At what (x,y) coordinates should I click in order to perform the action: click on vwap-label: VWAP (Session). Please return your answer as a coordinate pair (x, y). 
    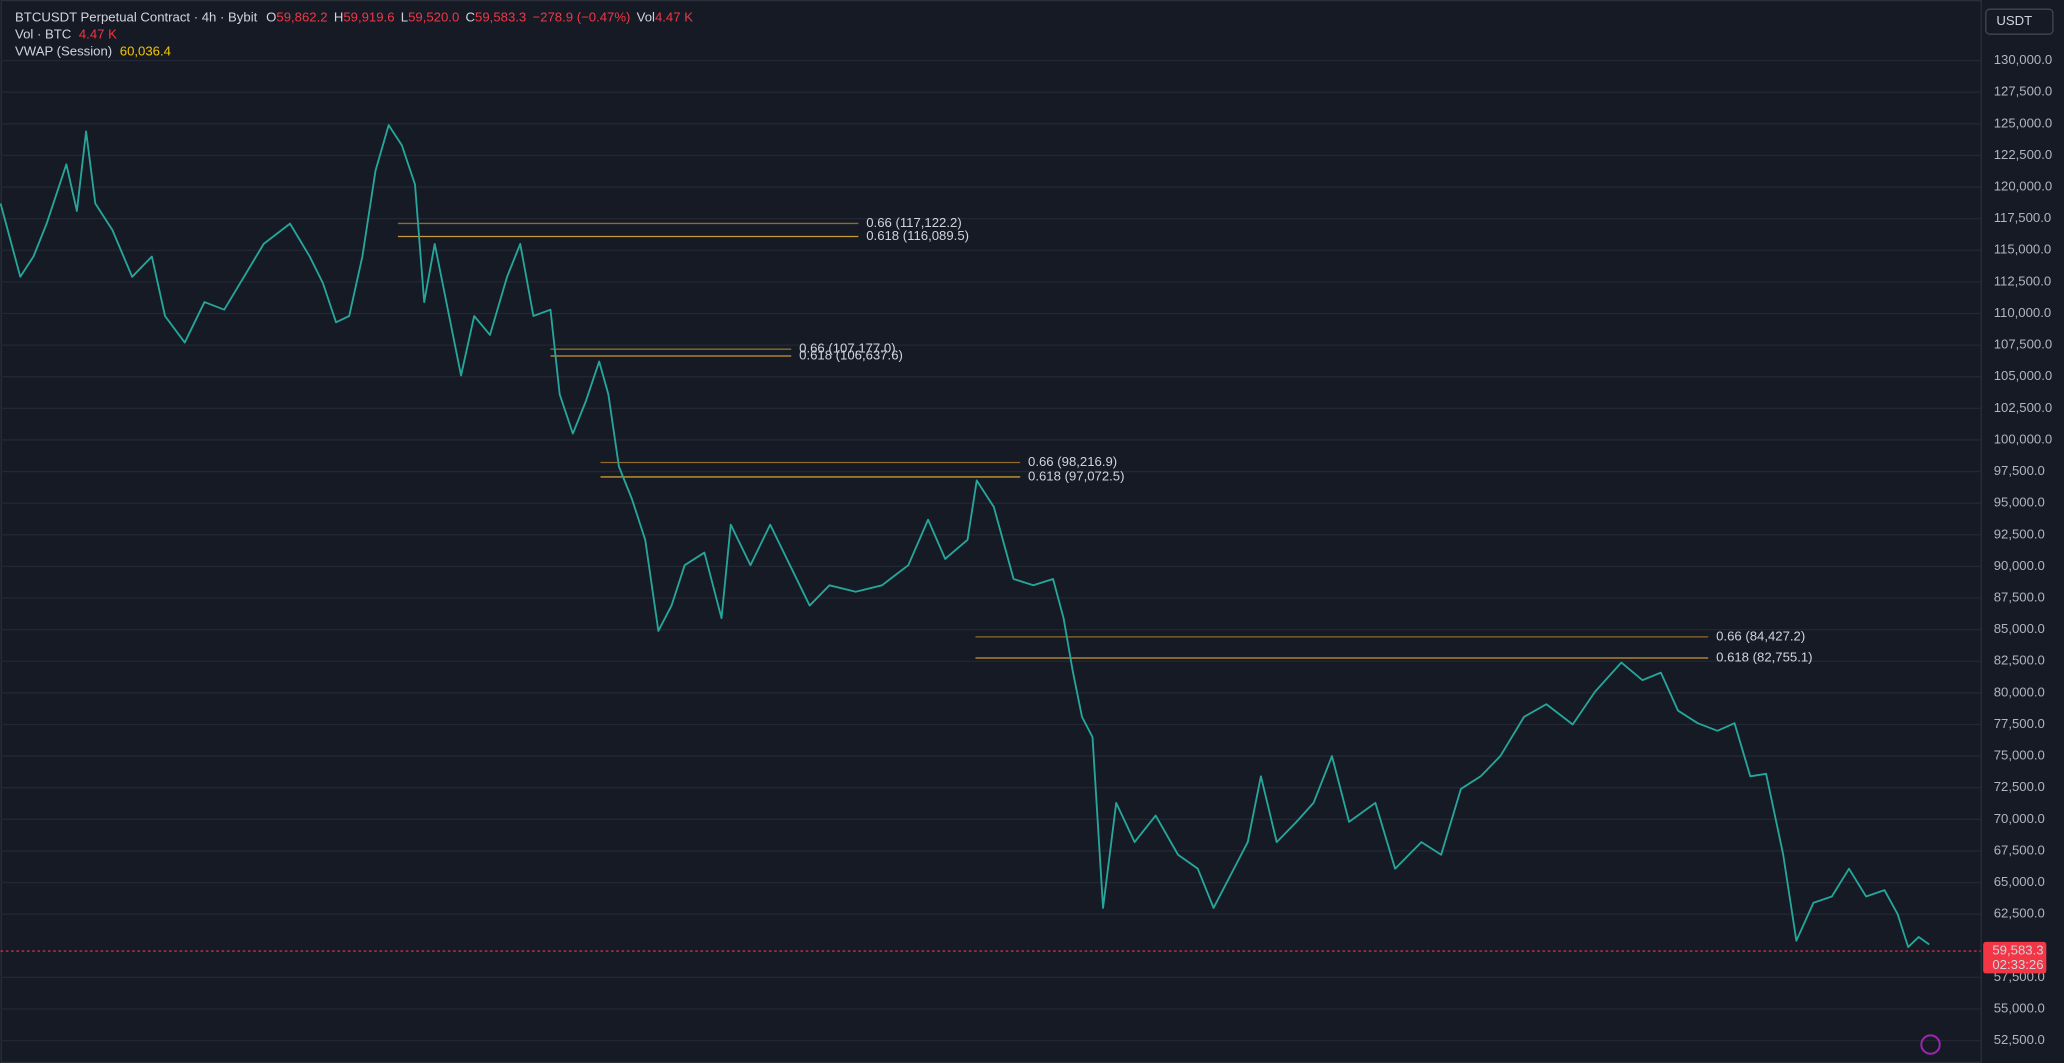
    Looking at the image, I should click on (63, 51).